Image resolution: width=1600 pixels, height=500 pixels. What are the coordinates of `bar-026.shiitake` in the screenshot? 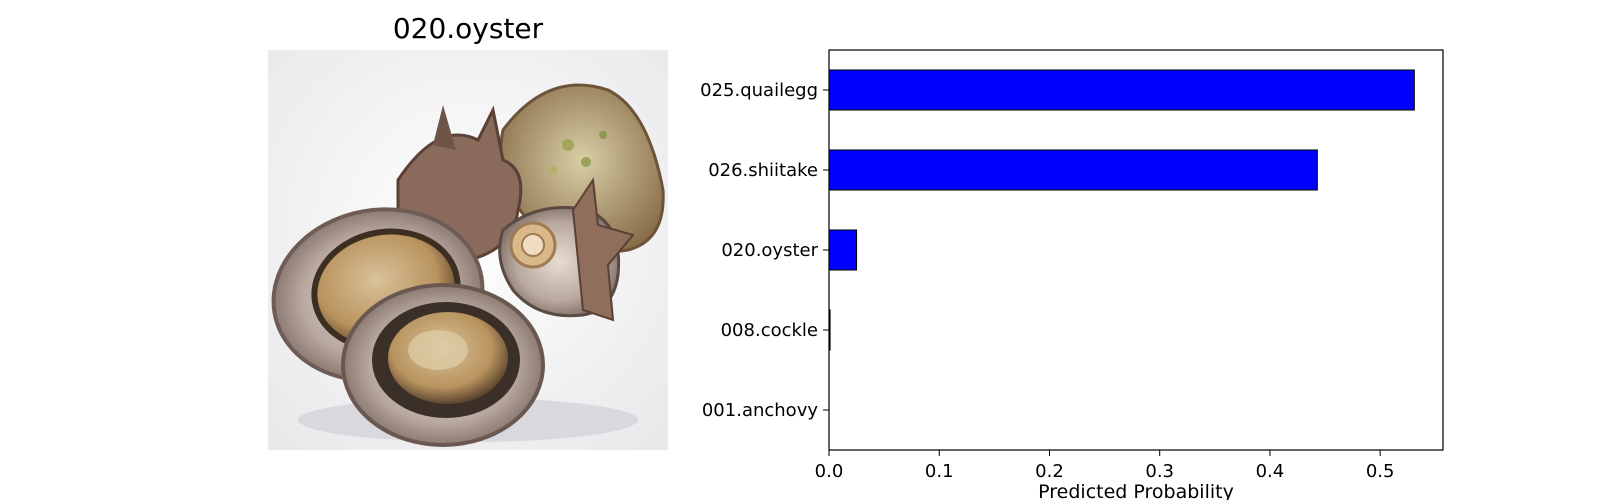 It's located at (1073, 170).